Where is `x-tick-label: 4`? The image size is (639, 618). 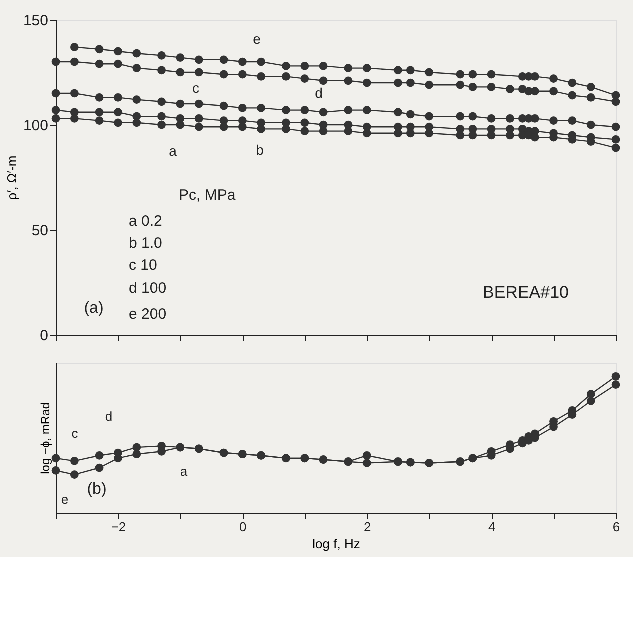
x-tick-label: 4 is located at coordinates (492, 527).